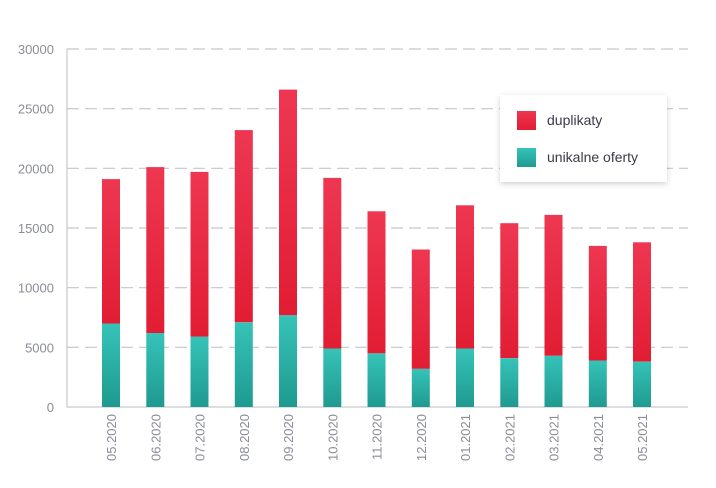  I want to click on bar-segment-duplikaty-08.2020, so click(243, 226).